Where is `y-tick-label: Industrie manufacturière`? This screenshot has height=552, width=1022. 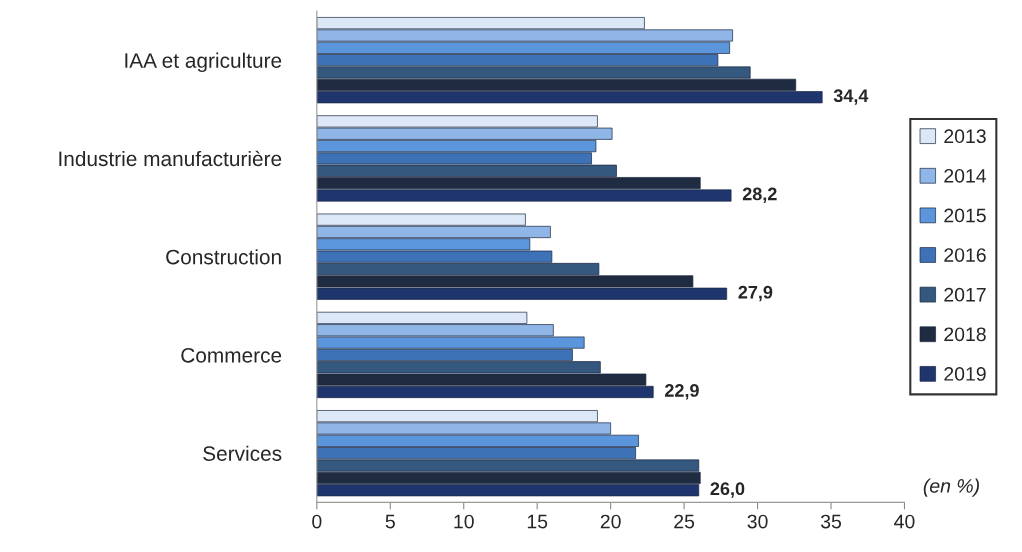
y-tick-label: Industrie manufacturière is located at coordinates (170, 158).